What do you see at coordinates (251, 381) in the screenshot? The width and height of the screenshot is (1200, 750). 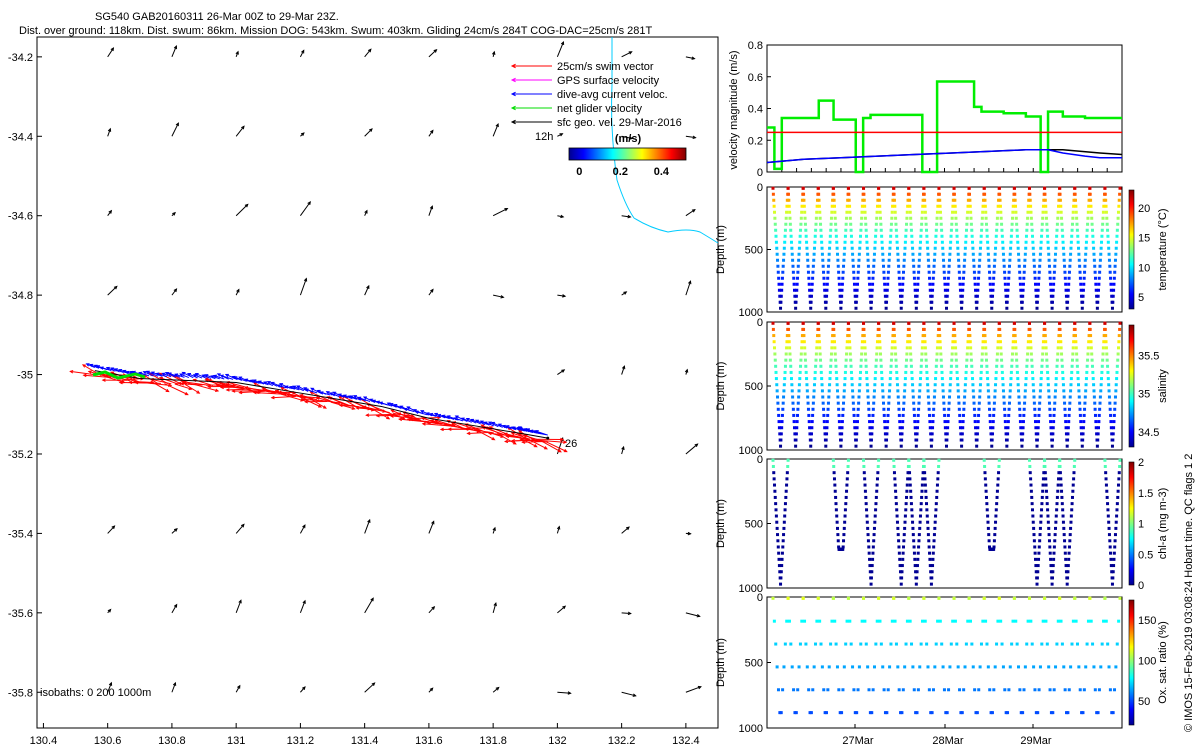 I see `dac-vector-head` at bounding box center [251, 381].